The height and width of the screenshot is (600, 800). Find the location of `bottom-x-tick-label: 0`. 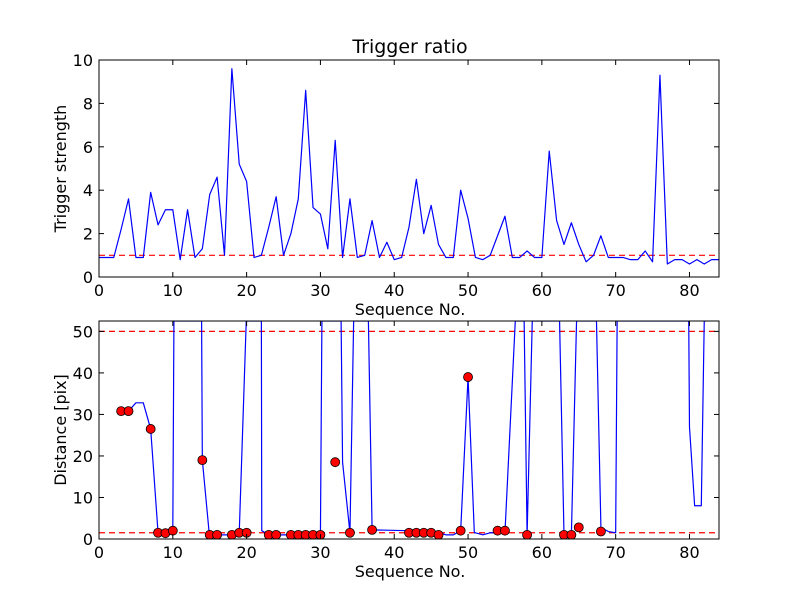

bottom-x-tick-label: 0 is located at coordinates (99, 552).